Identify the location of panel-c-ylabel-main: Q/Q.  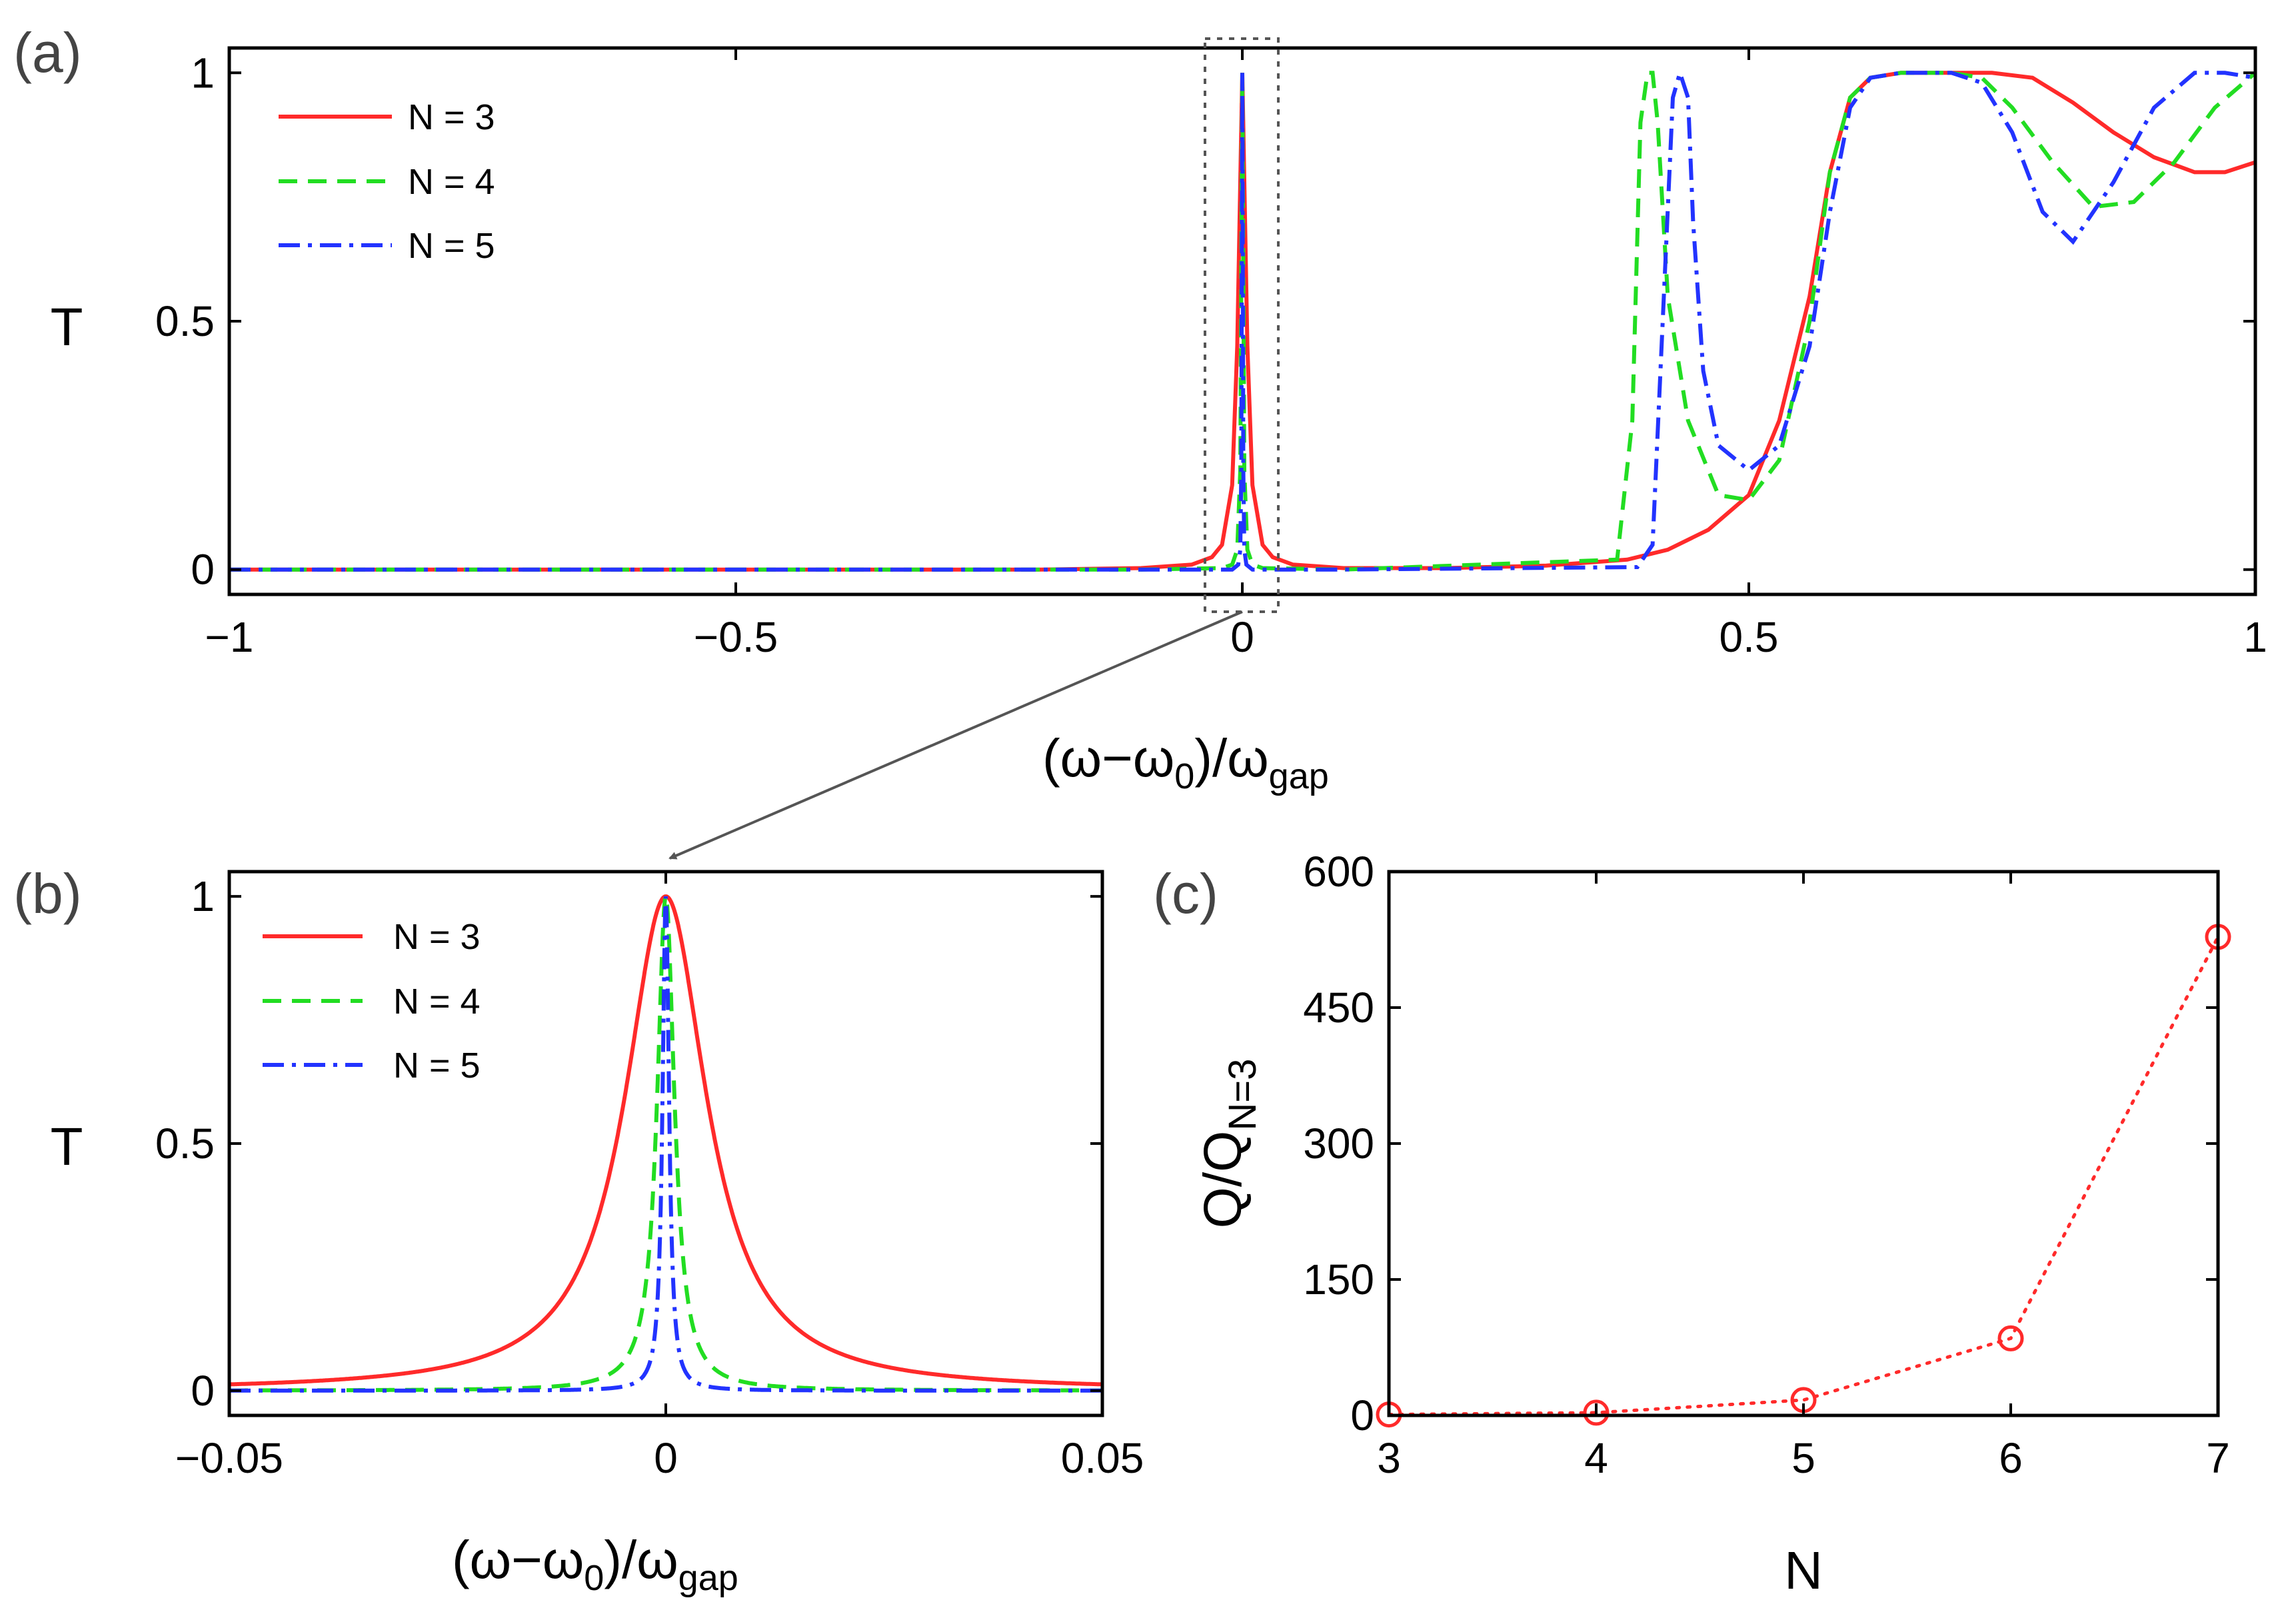
(1222, 1180).